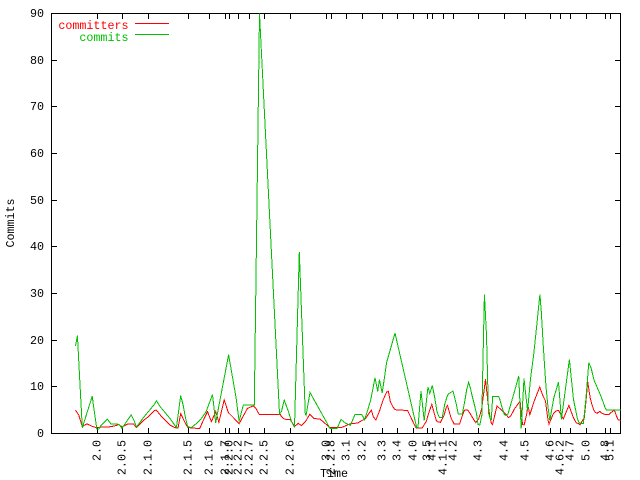  What do you see at coordinates (230, 457) in the screenshot?
I see `svg-text: 2.2.0` at bounding box center [230, 457].